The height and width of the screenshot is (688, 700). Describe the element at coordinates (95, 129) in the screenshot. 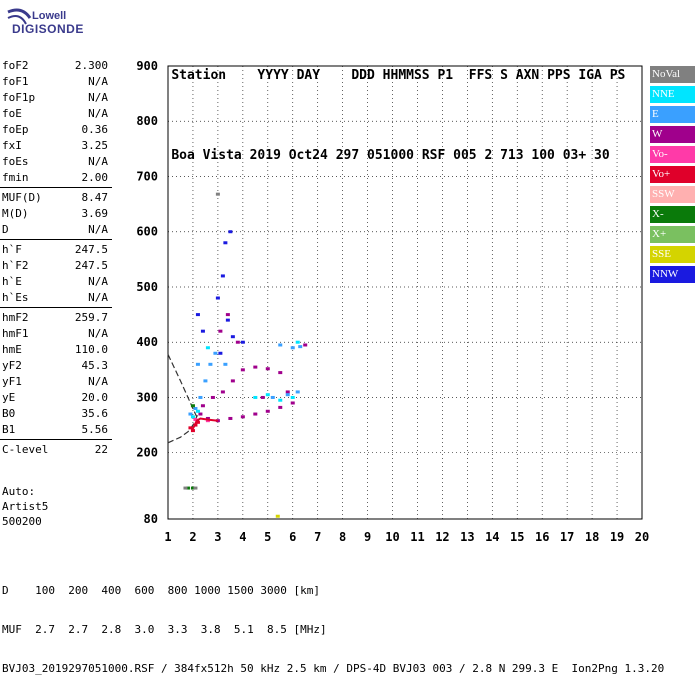

I see `param-value: 0.36` at that location.